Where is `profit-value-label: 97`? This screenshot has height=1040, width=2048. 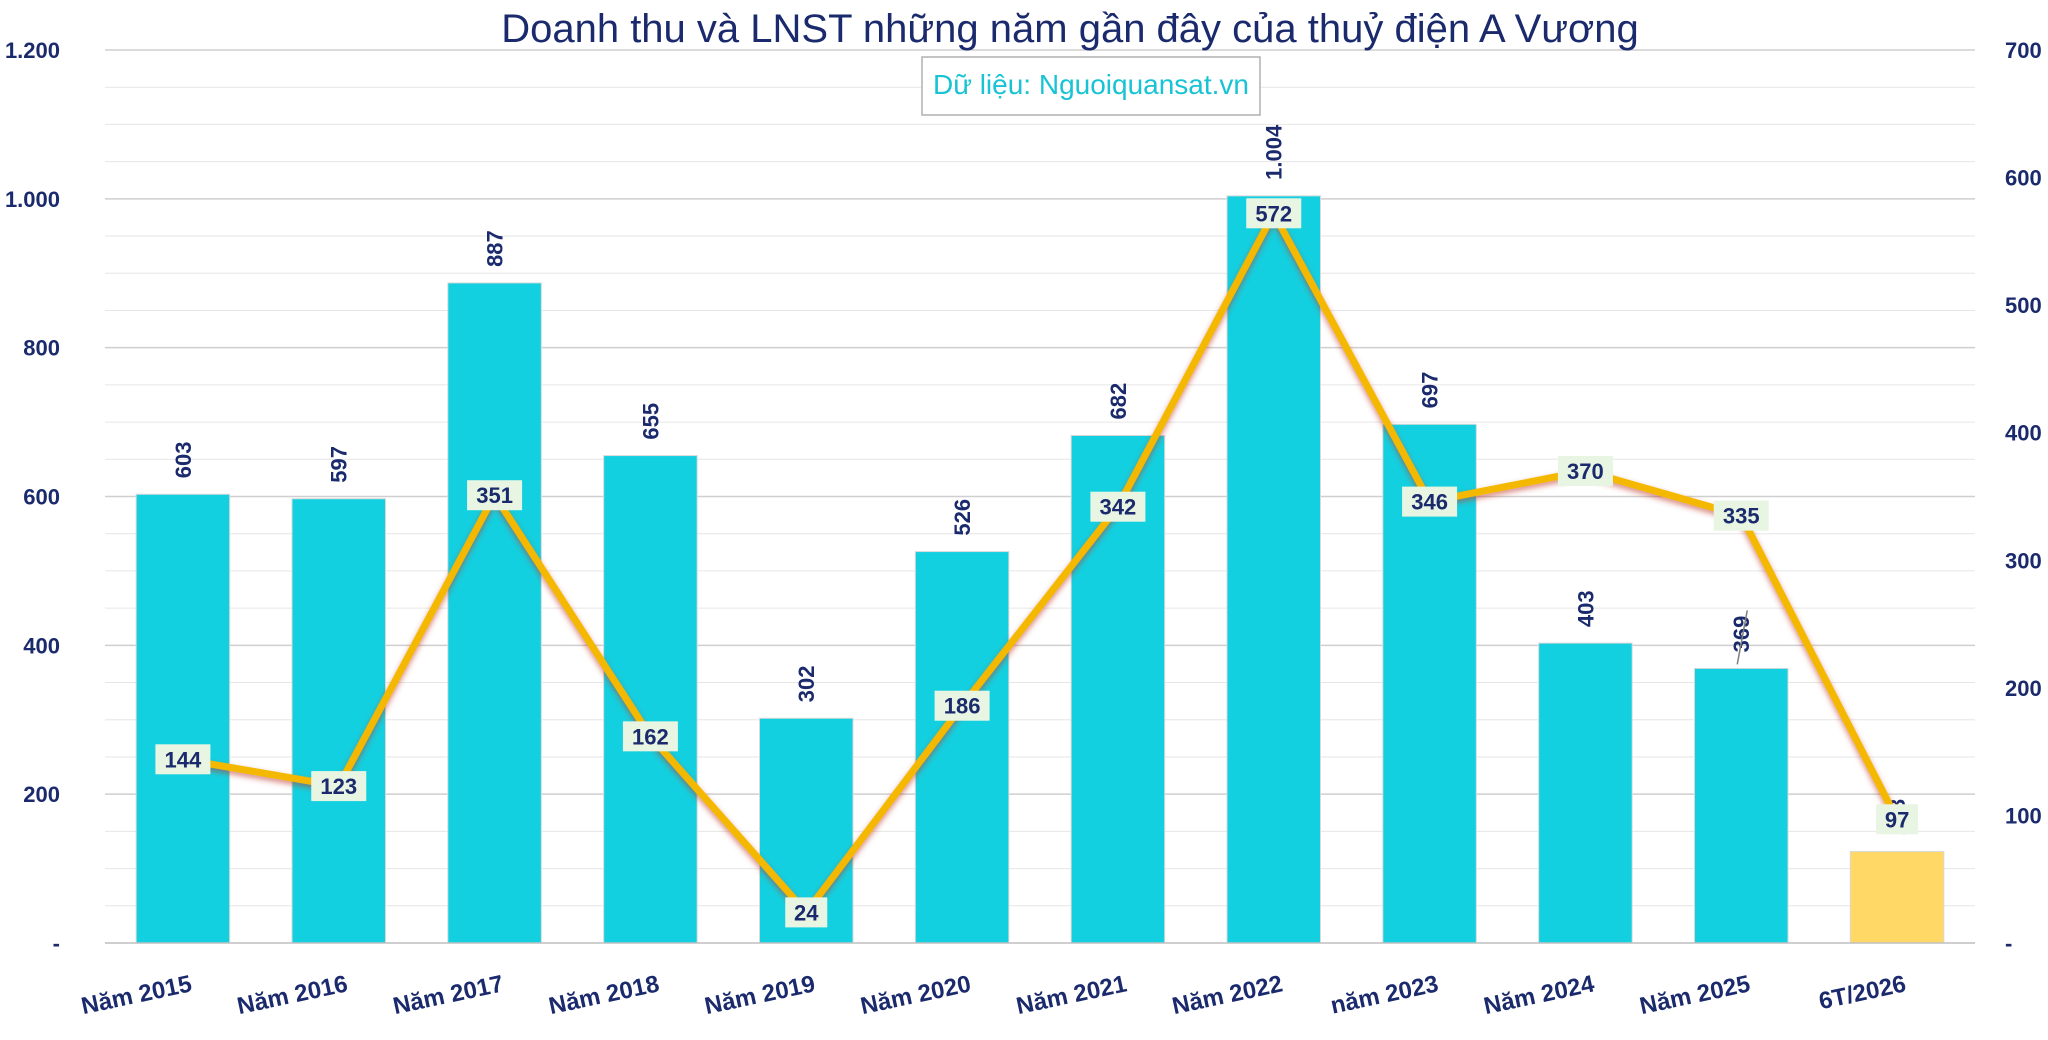 profit-value-label: 97 is located at coordinates (1897, 819).